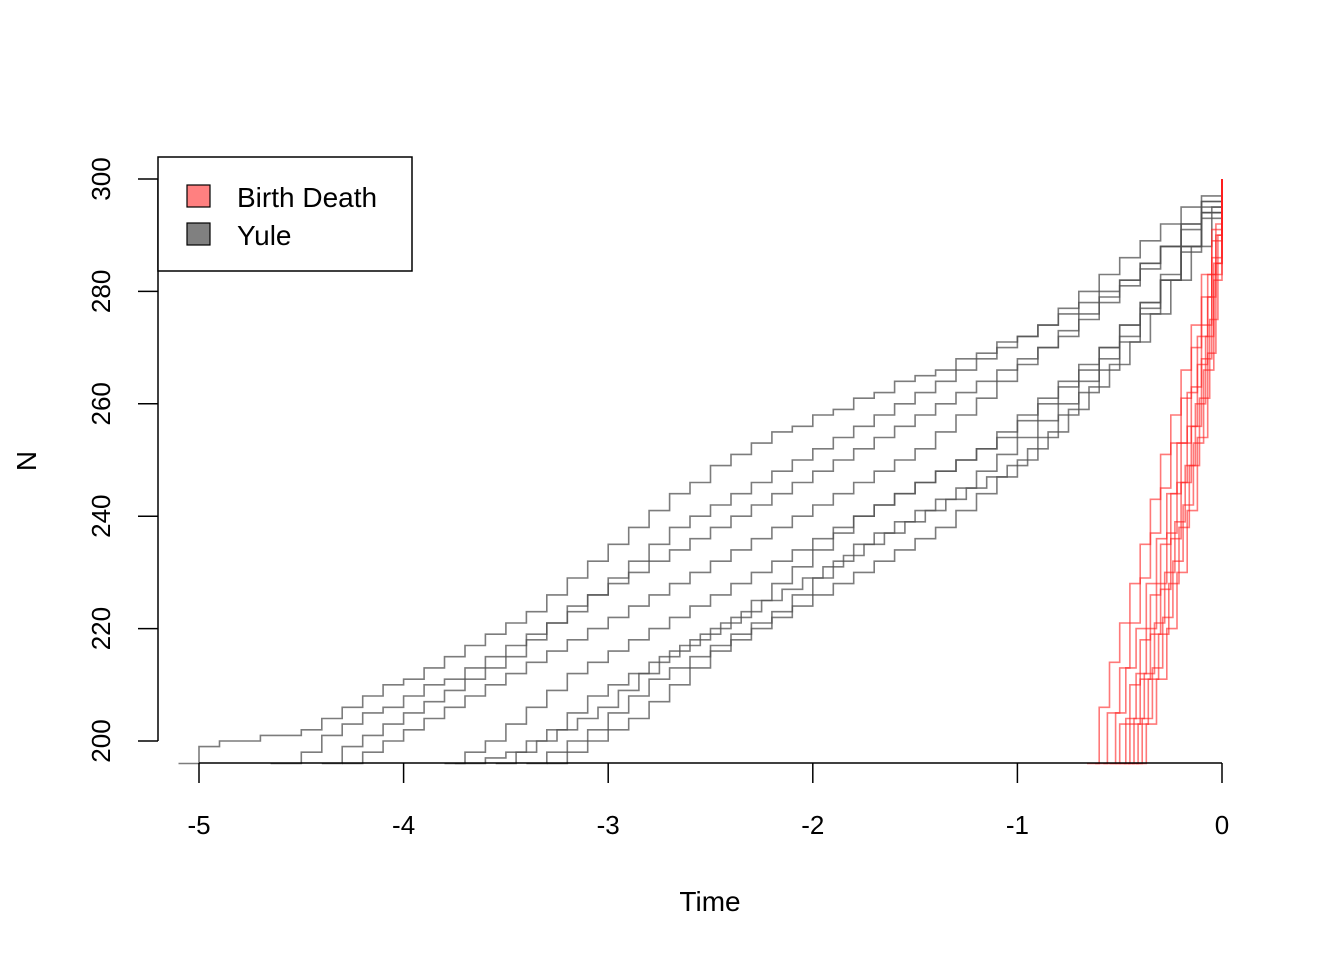  Describe the element at coordinates (1017, 825) in the screenshot. I see `x-tick-label: -1` at that location.